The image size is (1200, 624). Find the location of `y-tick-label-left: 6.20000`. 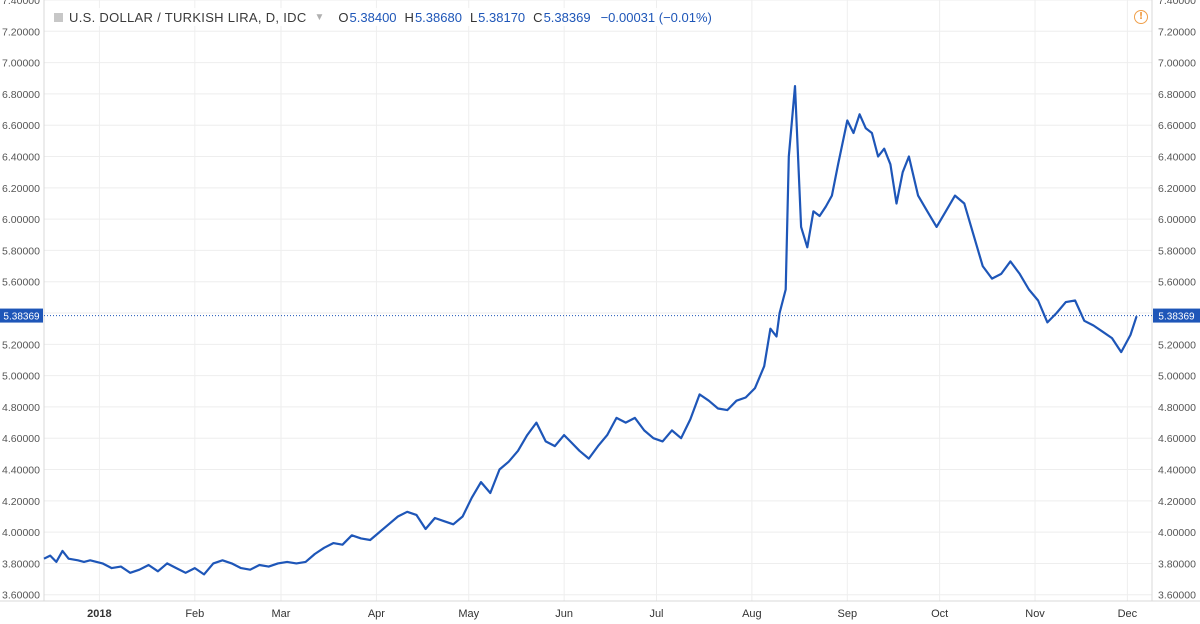

y-tick-label-left: 6.20000 is located at coordinates (21, 189).